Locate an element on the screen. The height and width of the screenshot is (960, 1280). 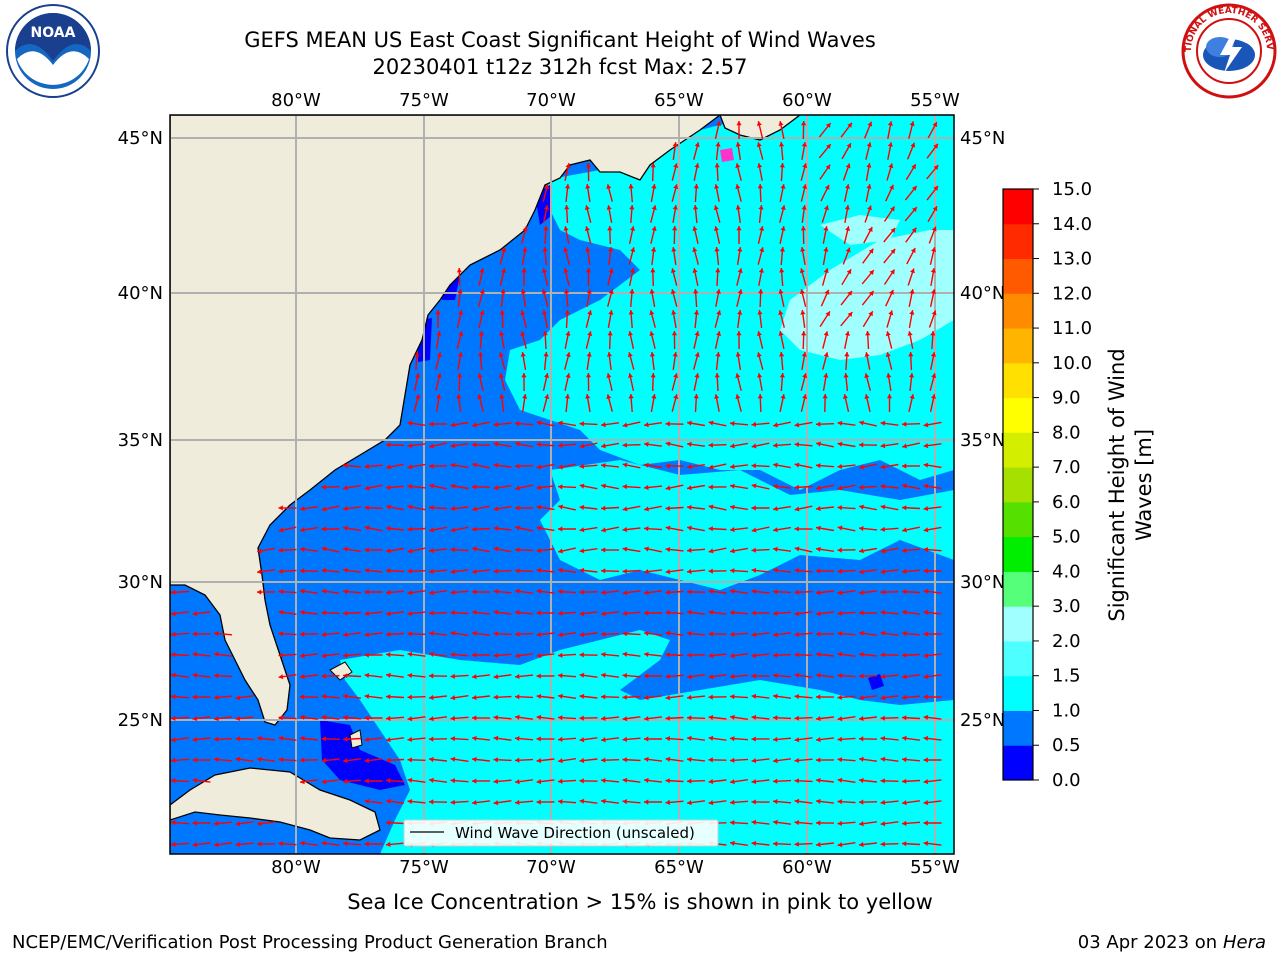
colorbar-tick-label: 12.0 is located at coordinates (1072, 293).